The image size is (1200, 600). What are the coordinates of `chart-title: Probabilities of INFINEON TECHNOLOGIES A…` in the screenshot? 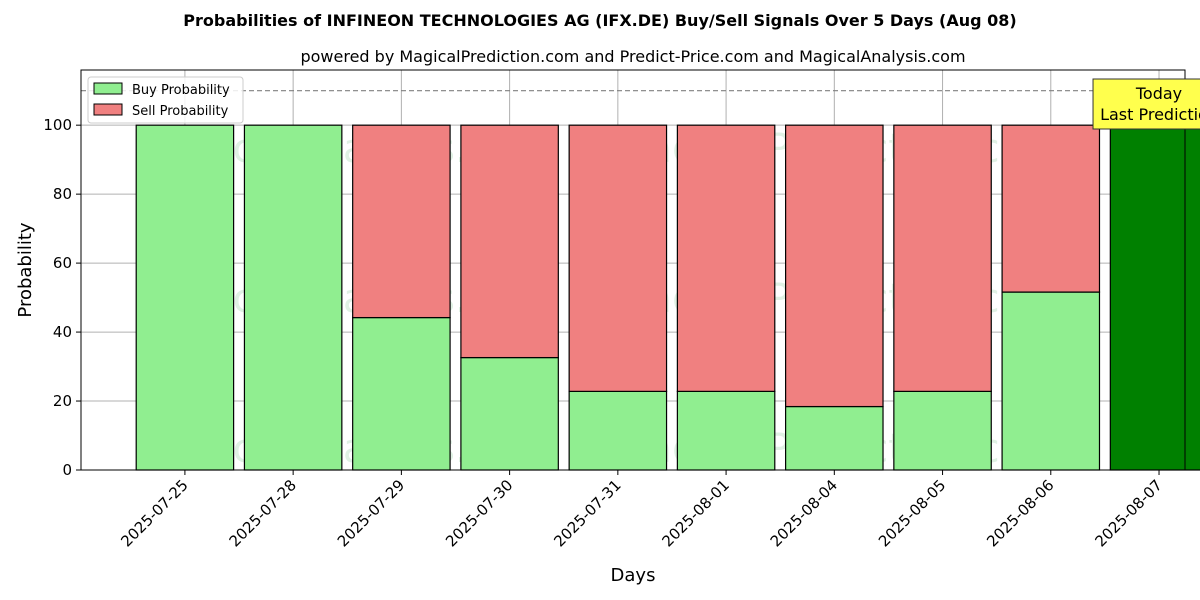 It's located at (599, 20).